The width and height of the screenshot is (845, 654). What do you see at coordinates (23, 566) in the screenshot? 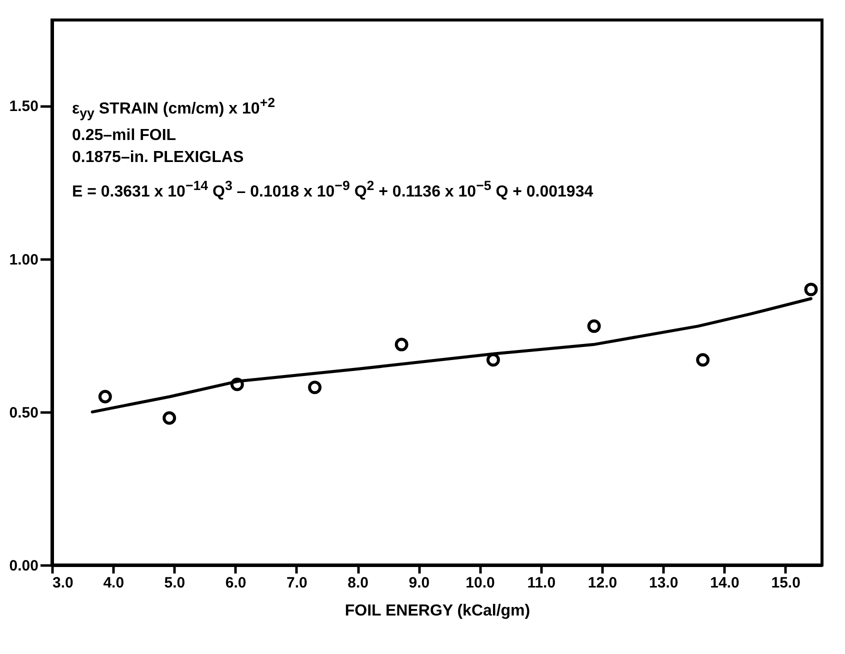
I see `y-tick-label: 0.00` at bounding box center [23, 566].